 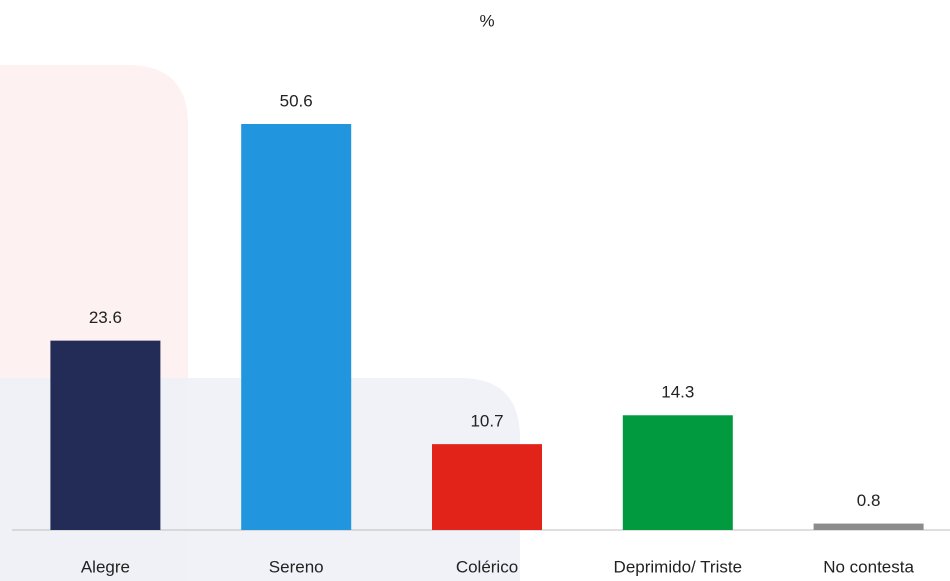 What do you see at coordinates (296, 566) in the screenshot?
I see `x-tick-label: Sereno` at bounding box center [296, 566].